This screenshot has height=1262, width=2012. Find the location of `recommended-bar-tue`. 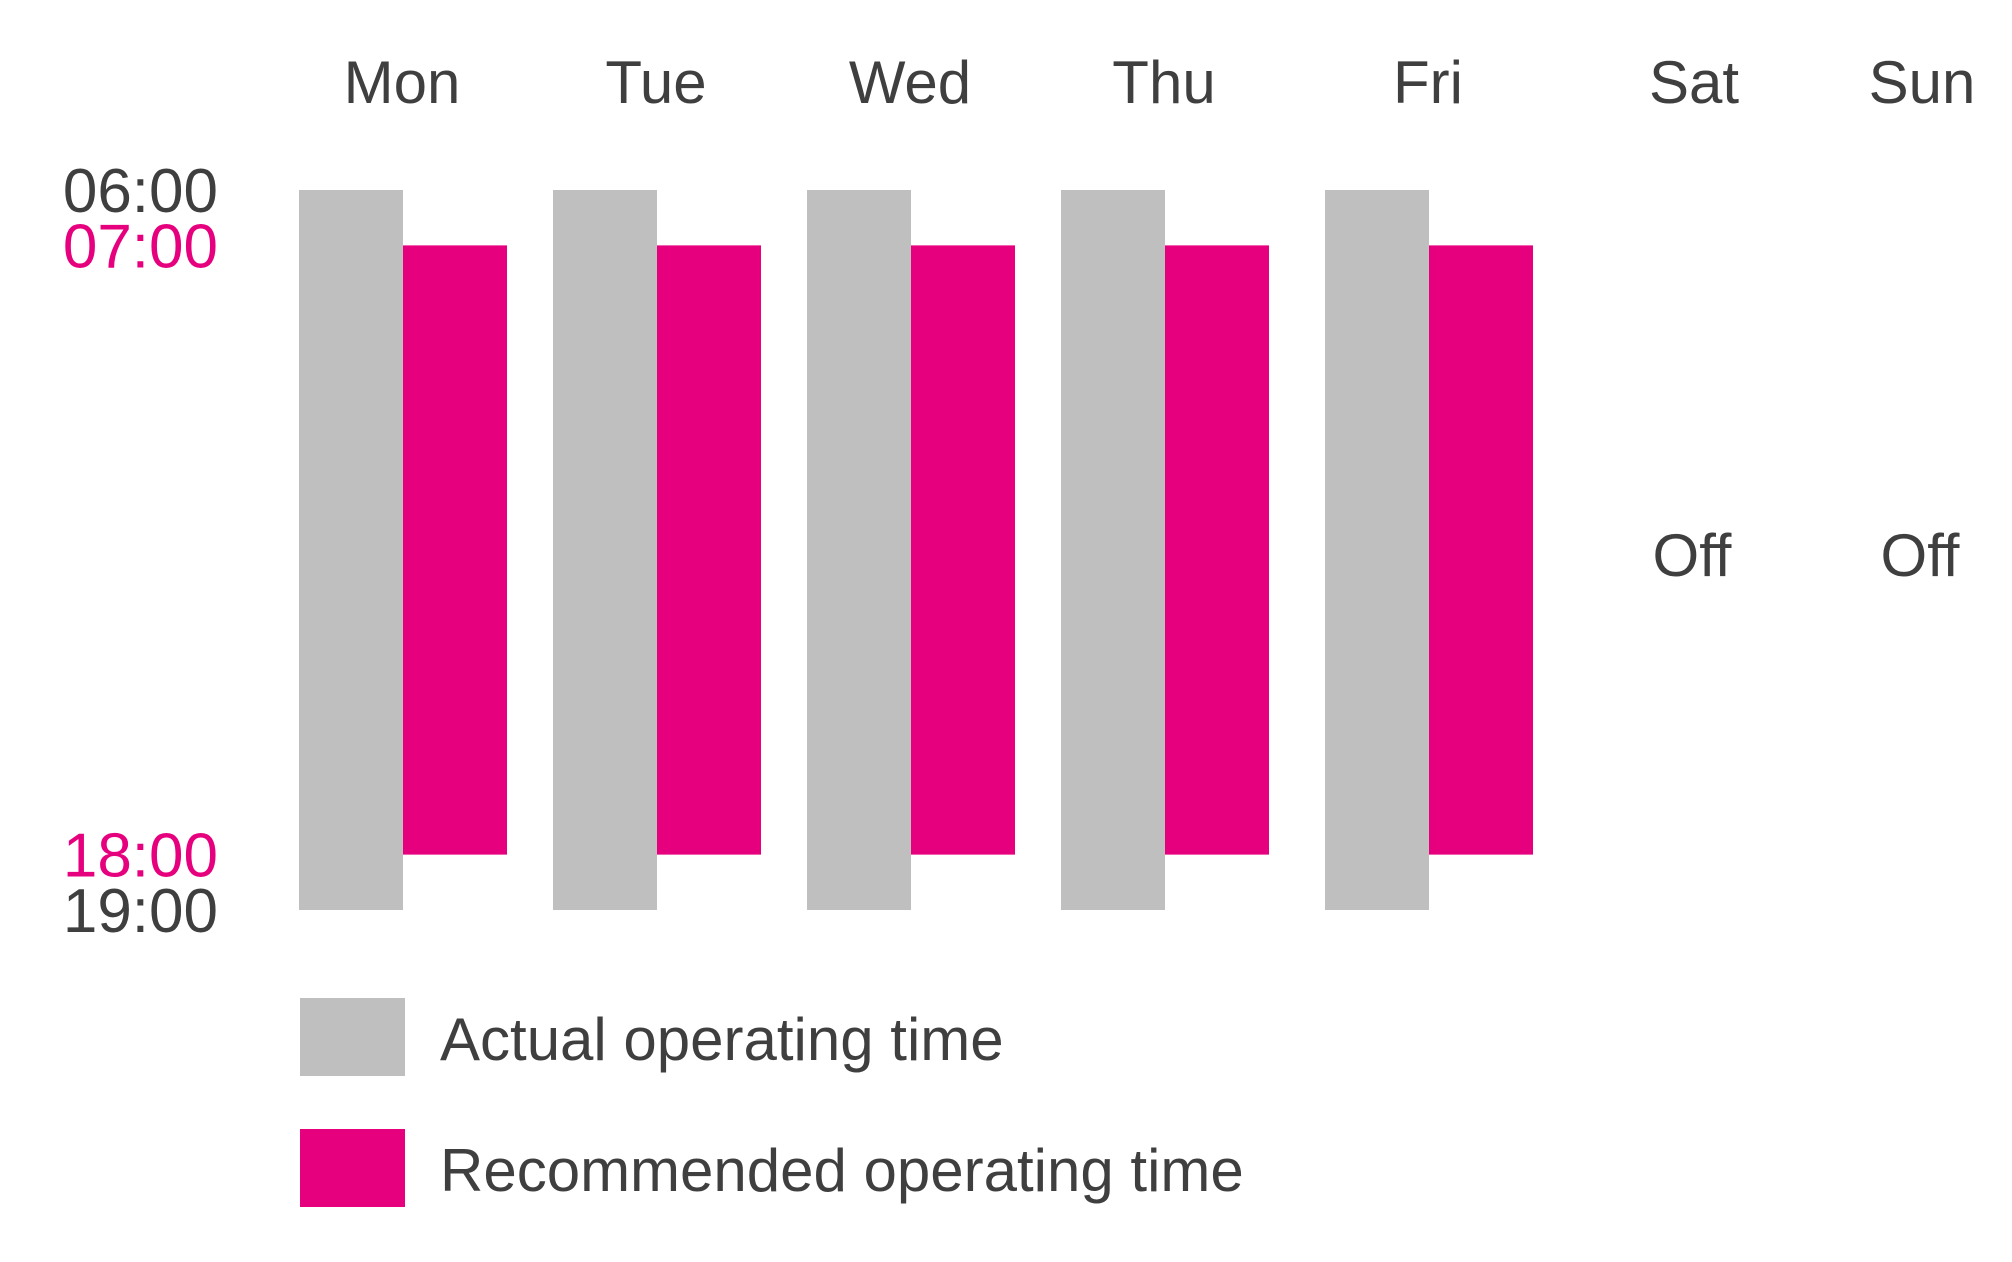

recommended-bar-tue is located at coordinates (709, 550).